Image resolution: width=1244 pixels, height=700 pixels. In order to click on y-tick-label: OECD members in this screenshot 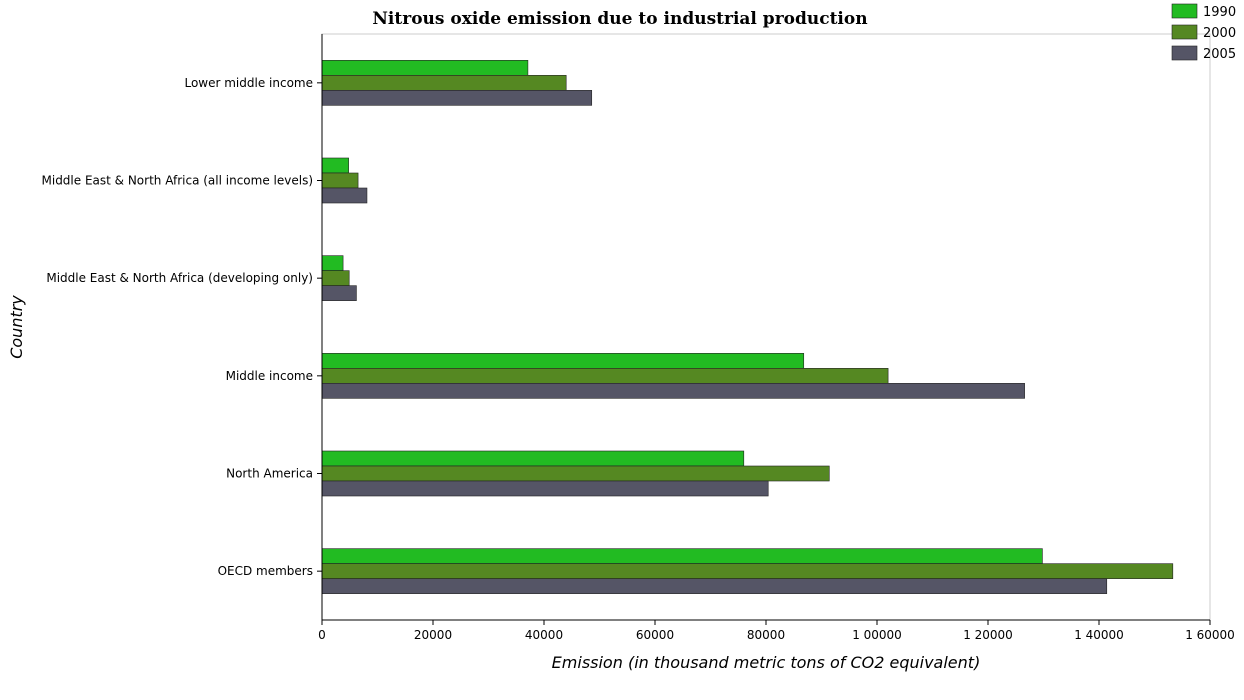, I will do `click(265, 571)`.